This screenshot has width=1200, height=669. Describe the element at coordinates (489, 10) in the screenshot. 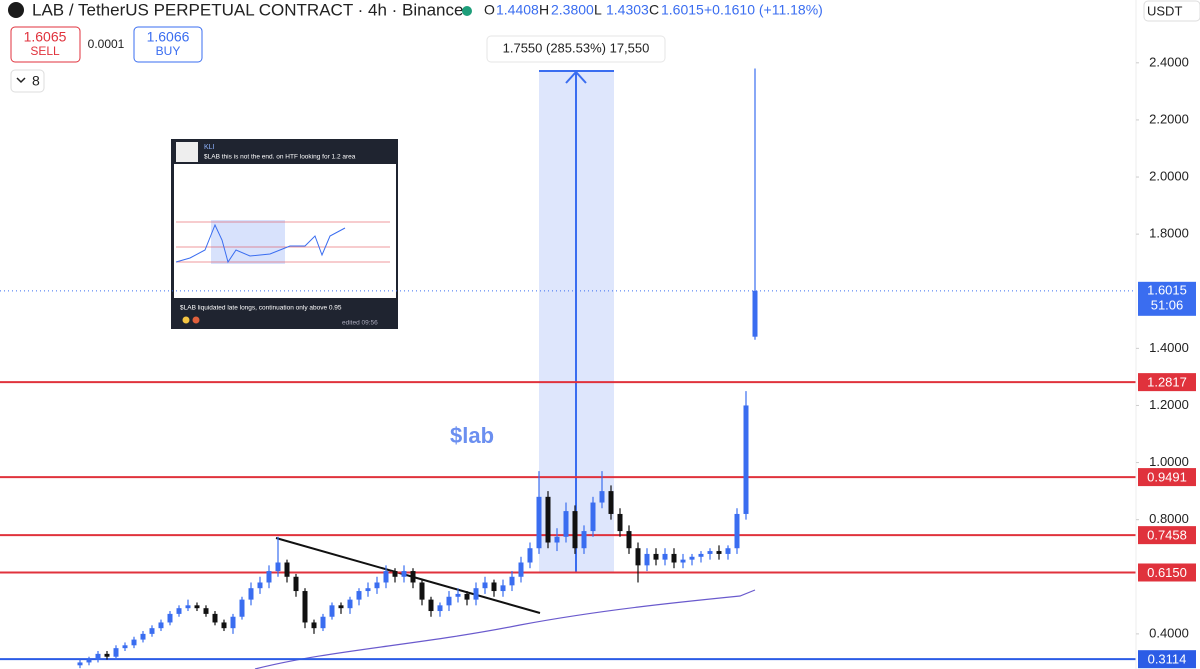

I see `ohlc-key: O` at that location.